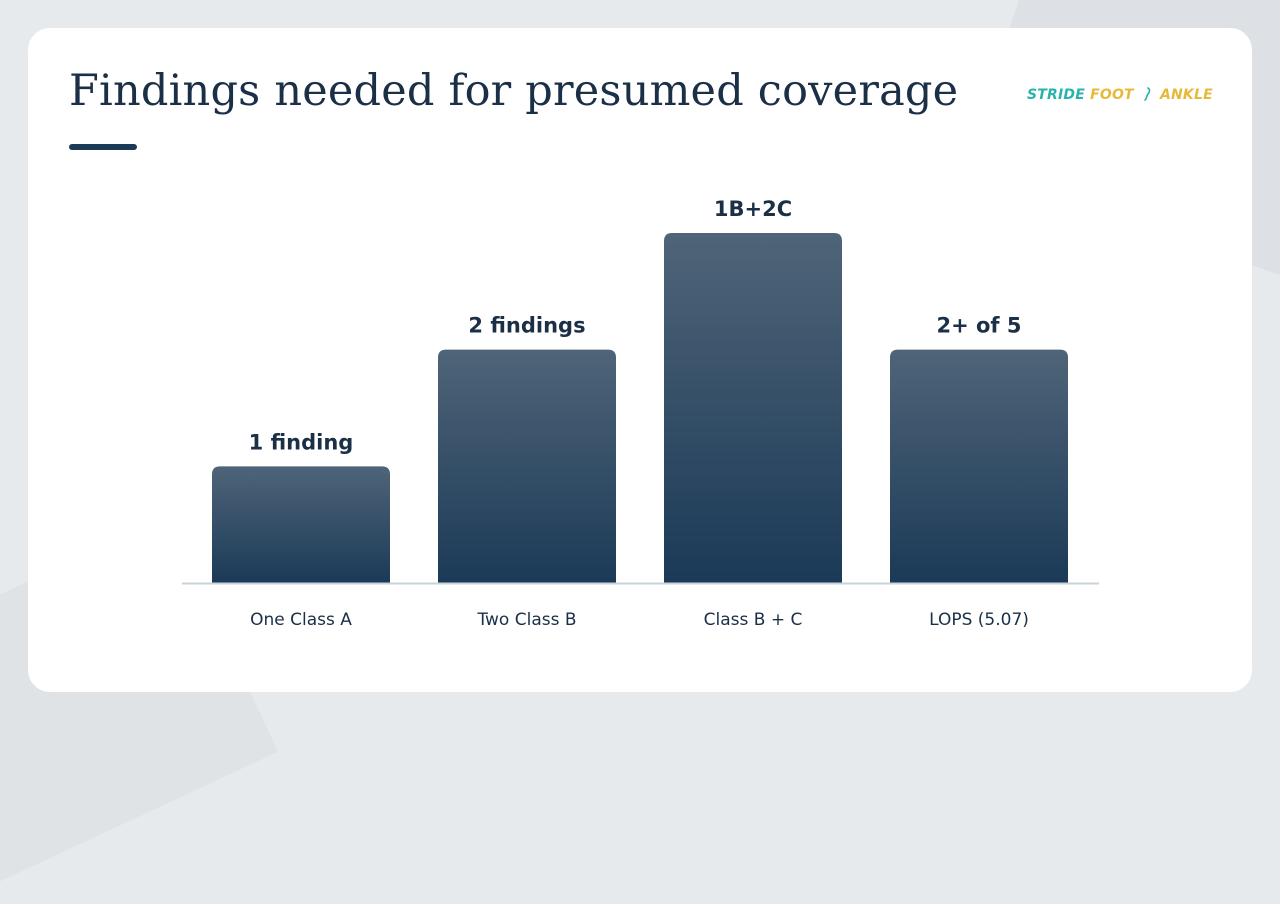 Image resolution: width=1280 pixels, height=904 pixels. I want to click on logo-word-ankle: ANKLE, so click(1186, 95).